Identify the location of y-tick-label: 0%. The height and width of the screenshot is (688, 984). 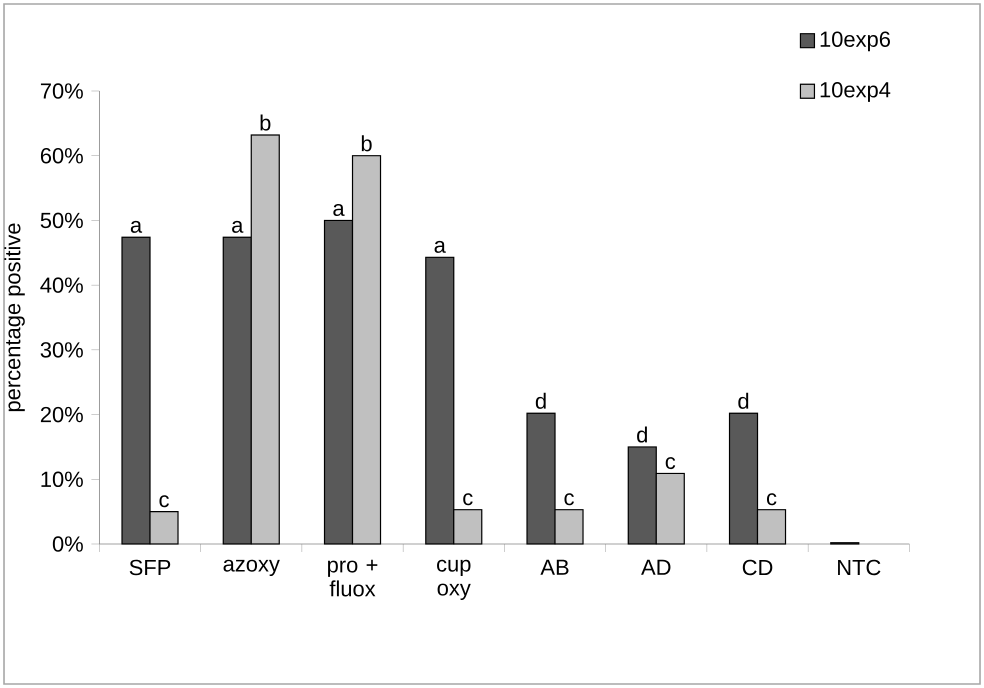
(67, 544).